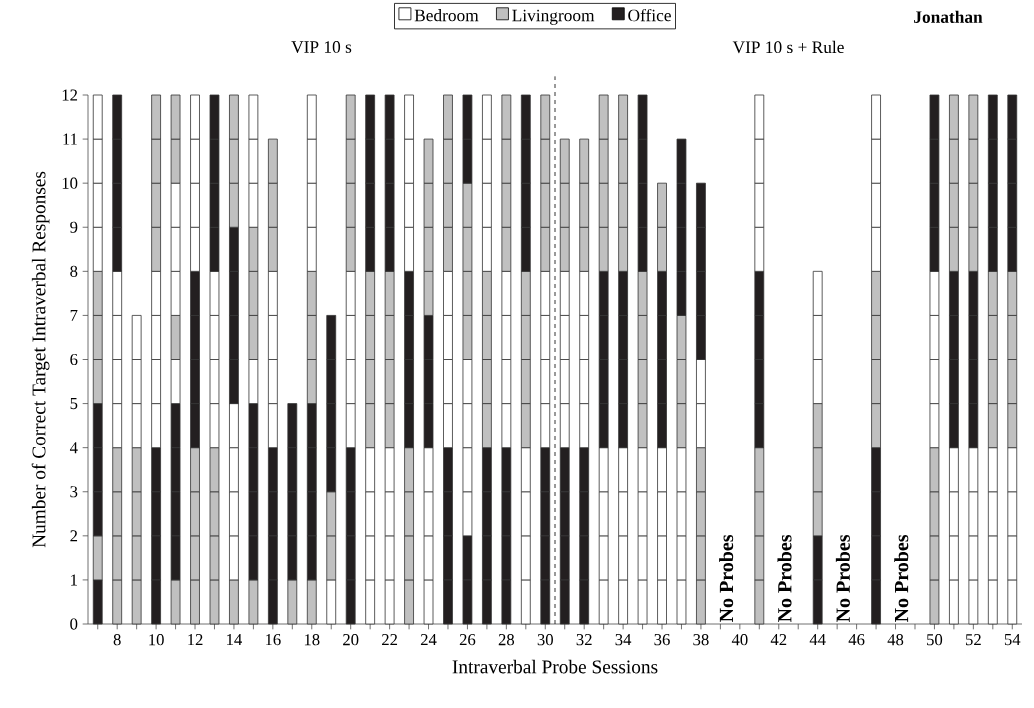 This screenshot has width=1034, height=708. What do you see at coordinates (739, 640) in the screenshot?
I see `x-tick-label: 40` at bounding box center [739, 640].